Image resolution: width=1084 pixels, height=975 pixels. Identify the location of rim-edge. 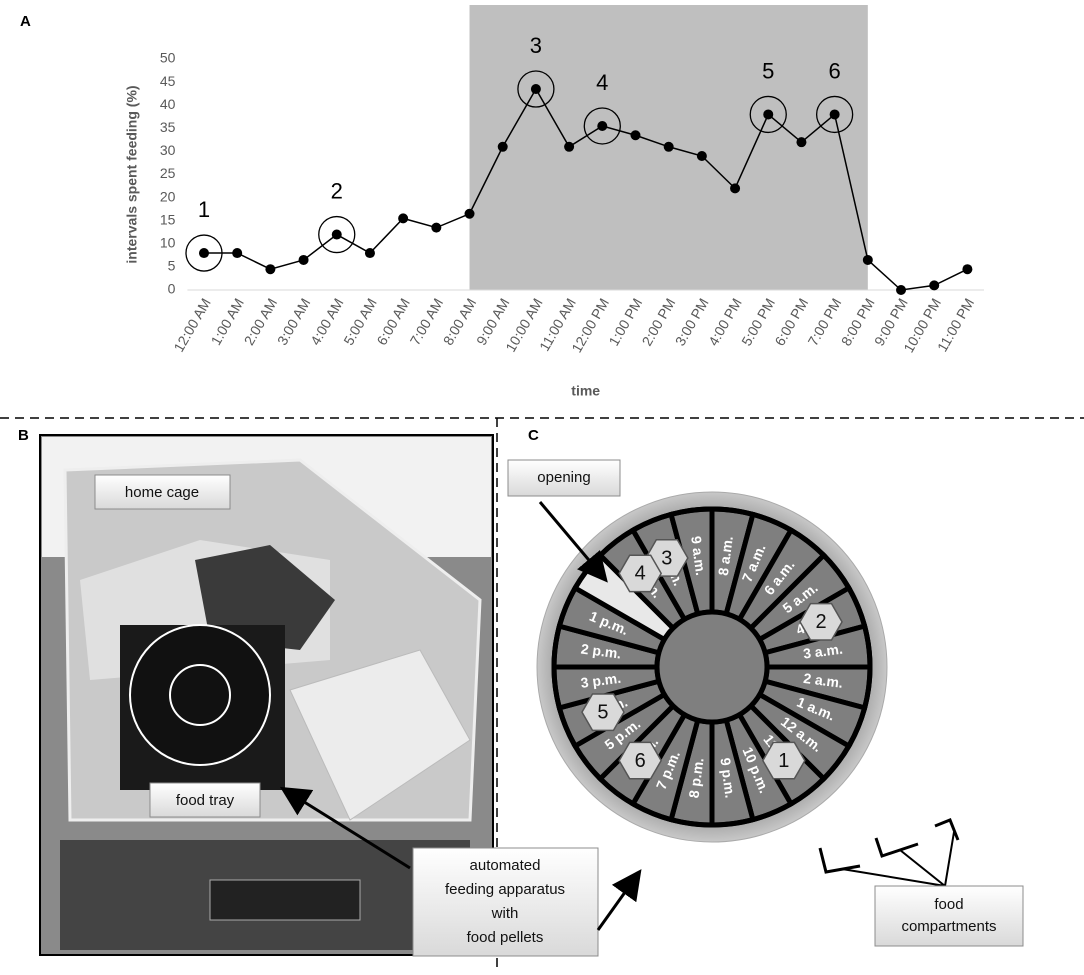
(712, 667).